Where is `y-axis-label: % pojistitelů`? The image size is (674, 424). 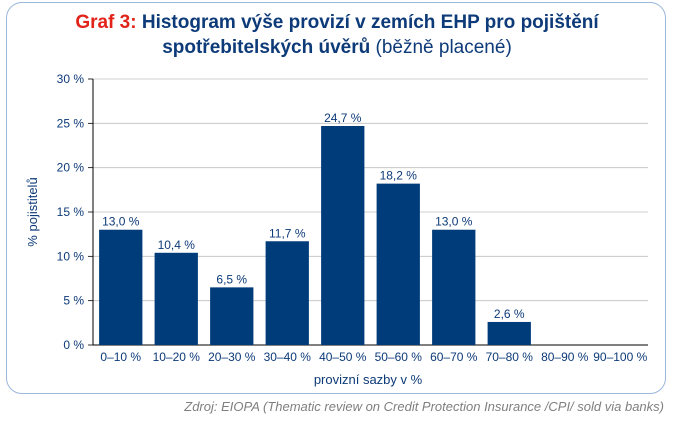
y-axis-label: % pojistitelů is located at coordinates (32, 211).